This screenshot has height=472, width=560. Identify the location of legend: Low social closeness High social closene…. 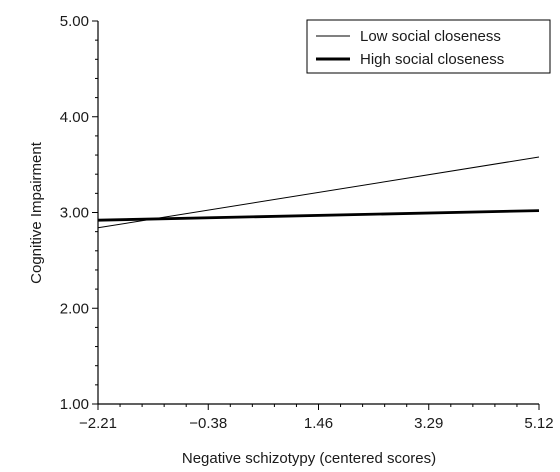
(428, 46).